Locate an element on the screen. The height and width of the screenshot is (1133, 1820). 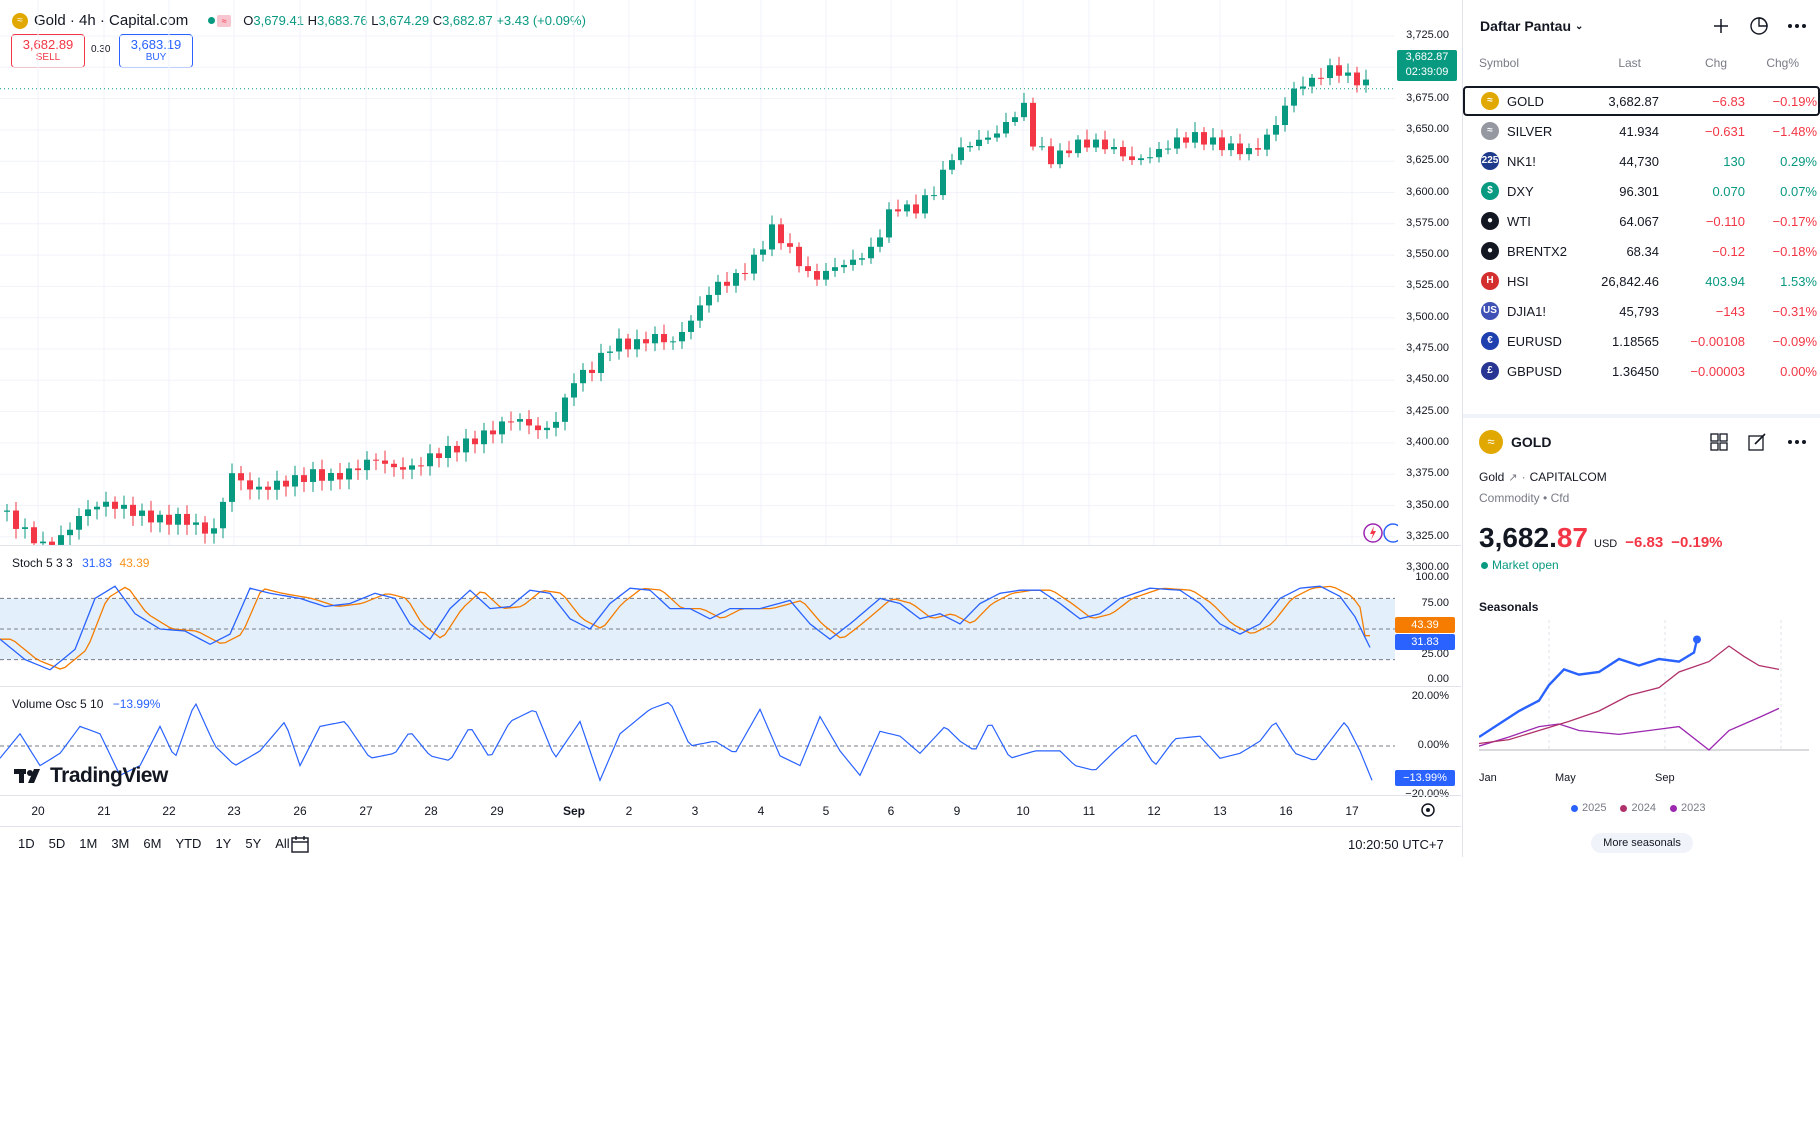
time-tick: 3 is located at coordinates (695, 811).